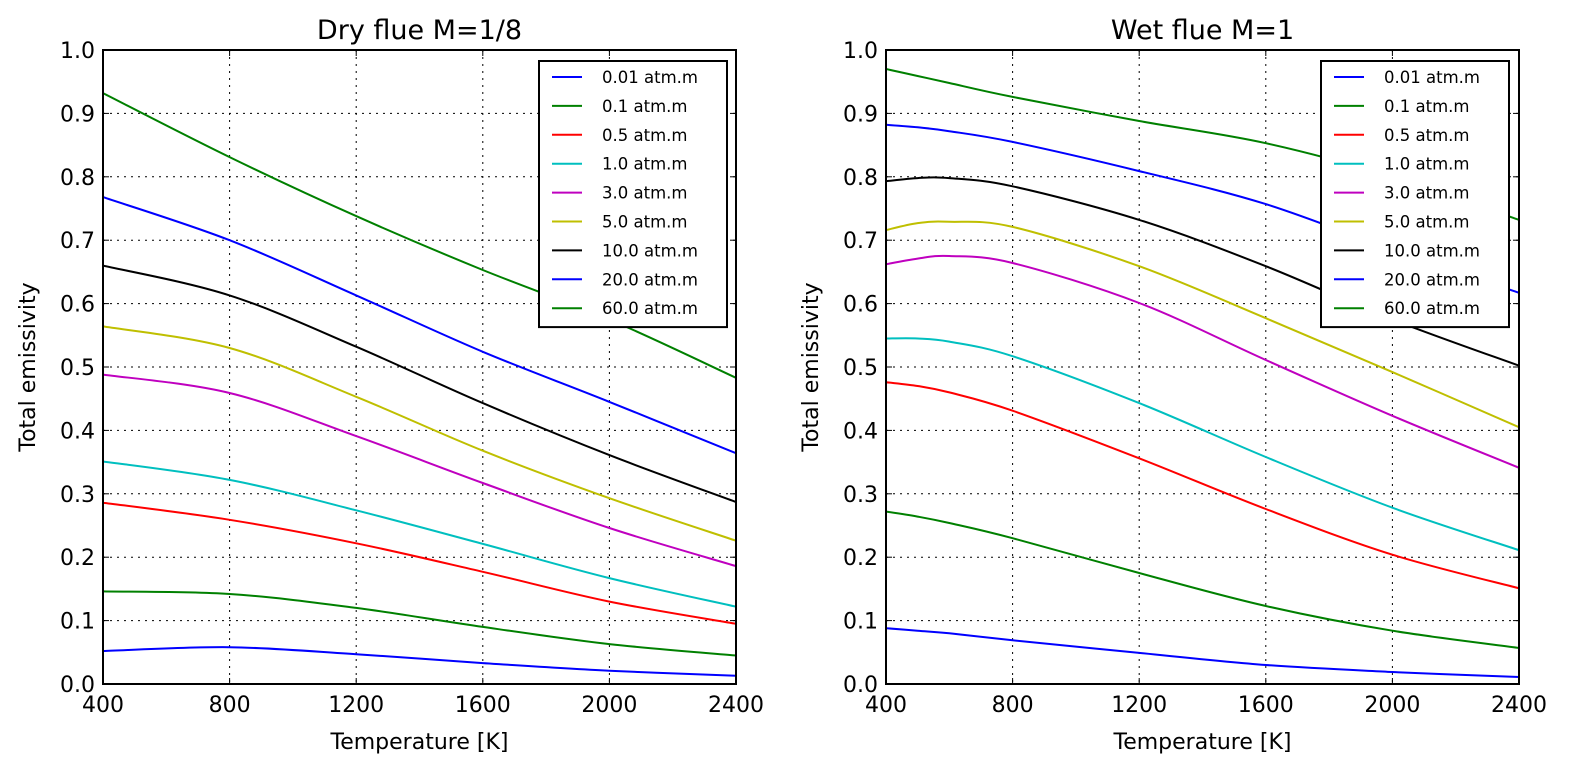 The height and width of the screenshot is (774, 1573). What do you see at coordinates (419, 30) in the screenshot?
I see `chart-title: Dry flue M=1/8` at bounding box center [419, 30].